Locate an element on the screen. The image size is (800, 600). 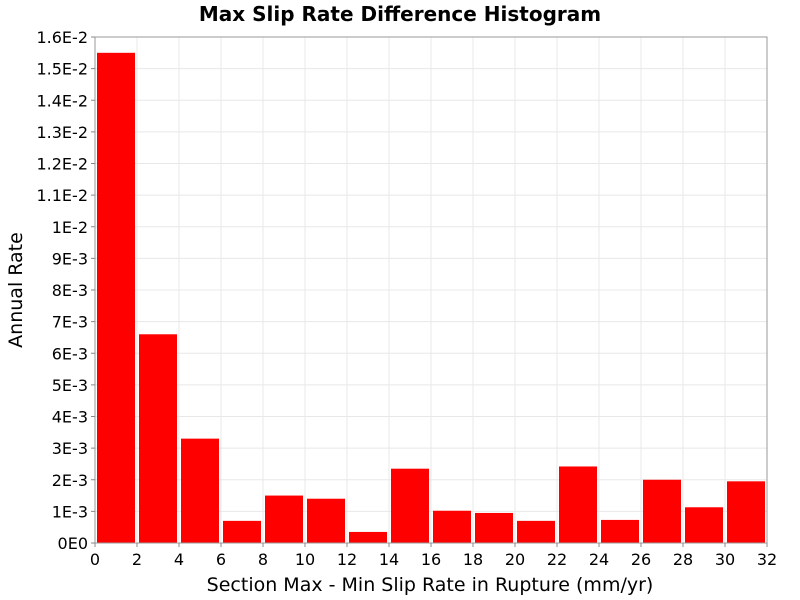
y-tick-label-15: 1.5E-2 is located at coordinates (62, 69).